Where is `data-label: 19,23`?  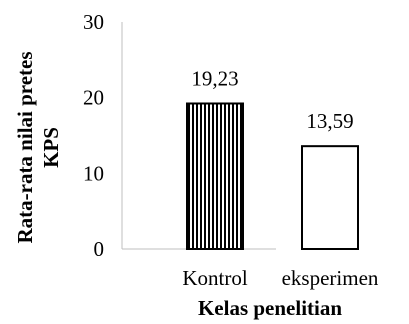 data-label: 19,23 is located at coordinates (214, 78).